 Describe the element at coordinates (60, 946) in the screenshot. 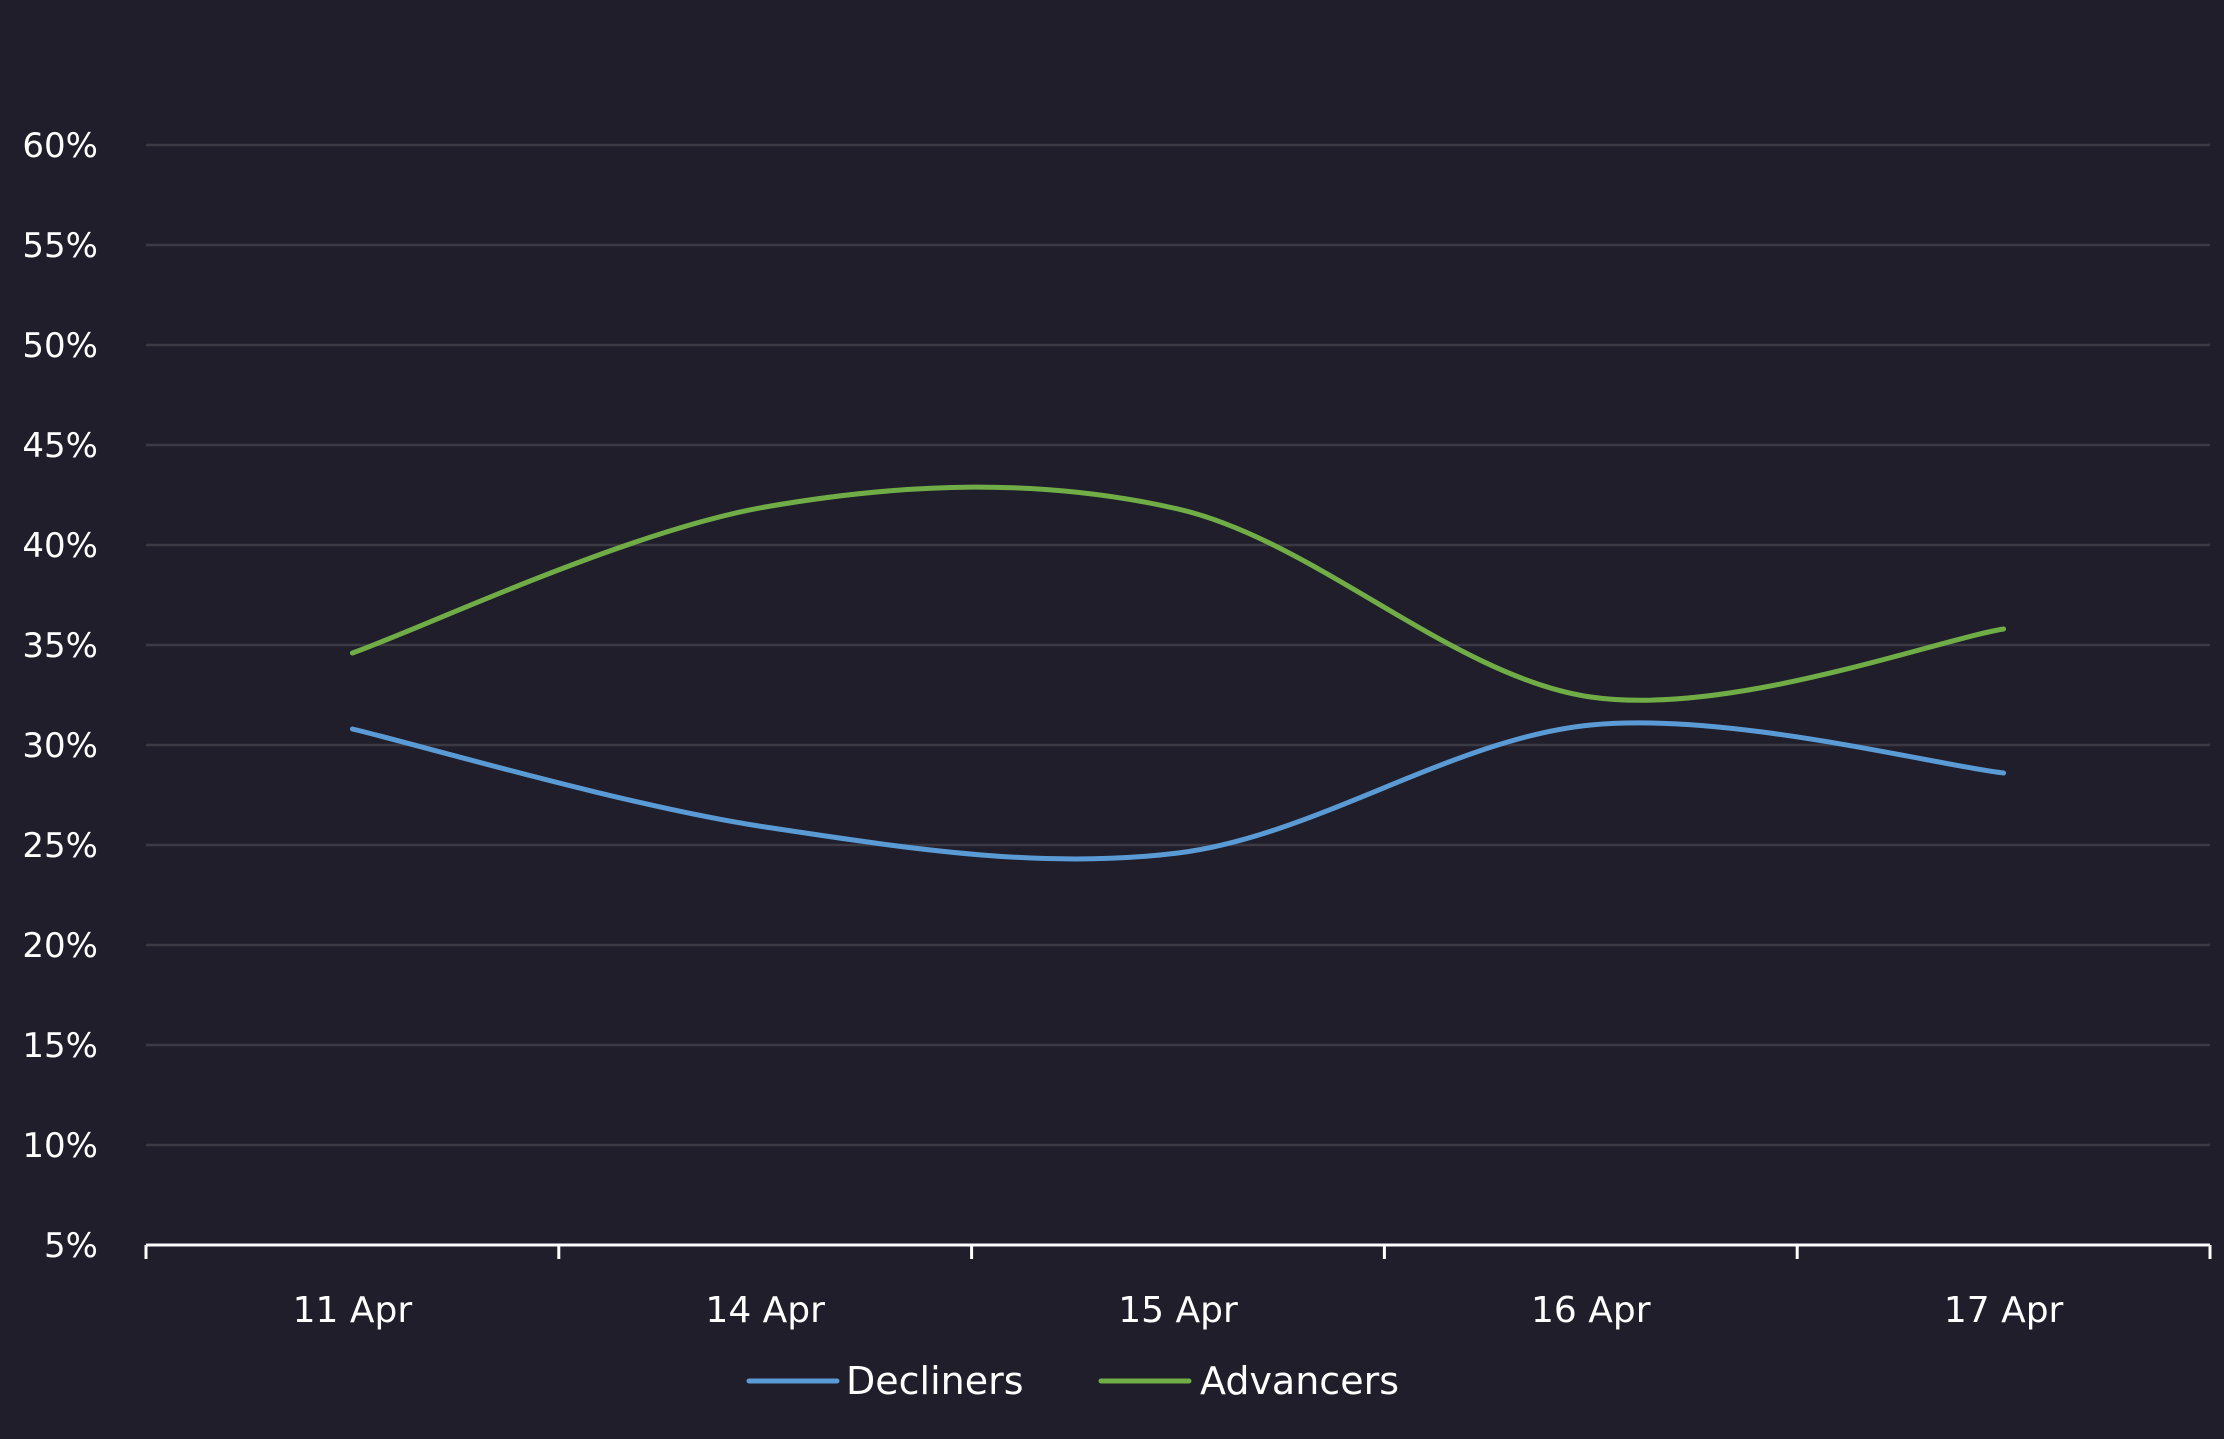

I see `y-tick-label: 20%` at that location.